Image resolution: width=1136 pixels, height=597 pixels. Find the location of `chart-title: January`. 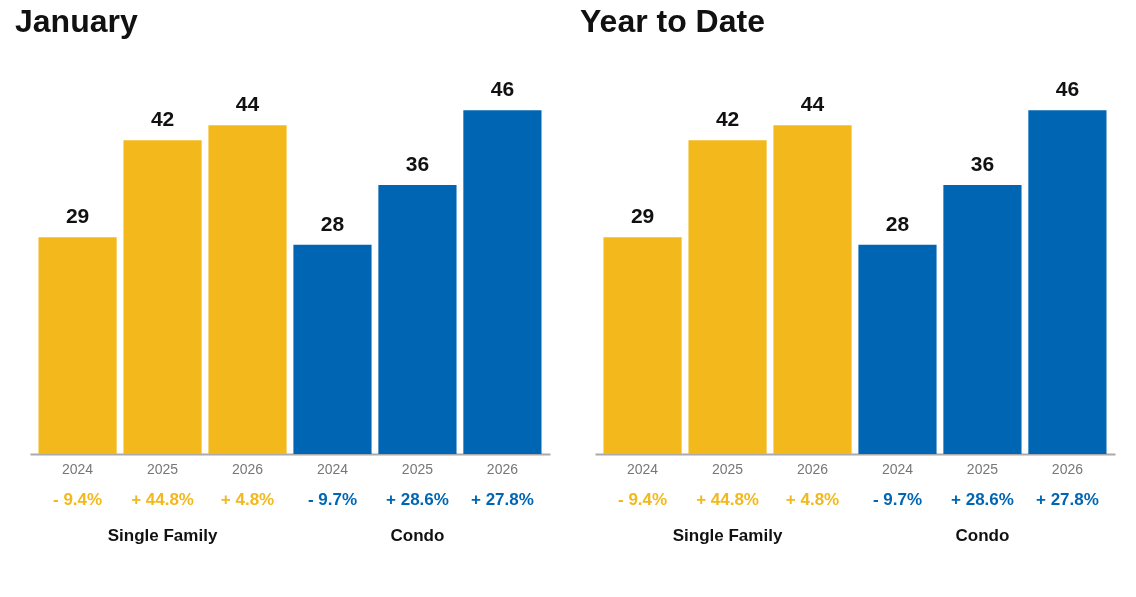

chart-title: January is located at coordinates (76, 21).